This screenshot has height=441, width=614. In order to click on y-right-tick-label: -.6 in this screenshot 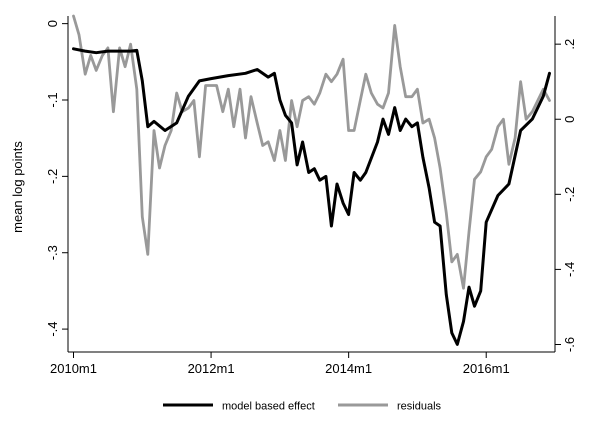, I will do `click(569, 344)`.